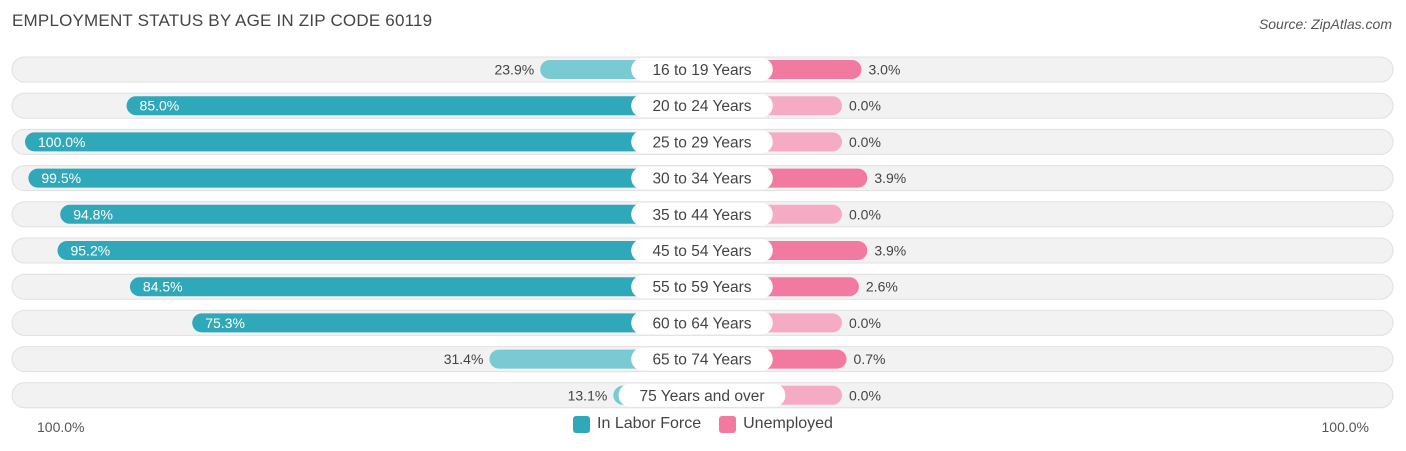  I want to click on category-label: 45 to 54 Years, so click(701, 251).